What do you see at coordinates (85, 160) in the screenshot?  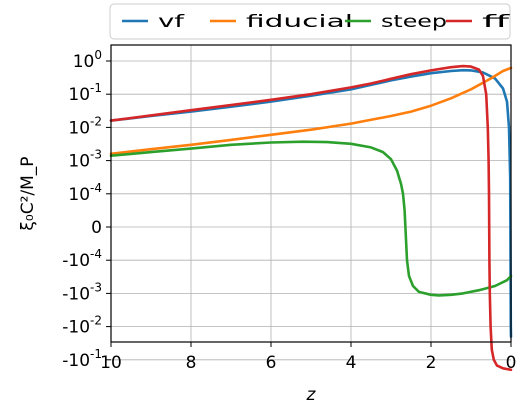 I see `y-tick-label: 10⁻³` at bounding box center [85, 160].